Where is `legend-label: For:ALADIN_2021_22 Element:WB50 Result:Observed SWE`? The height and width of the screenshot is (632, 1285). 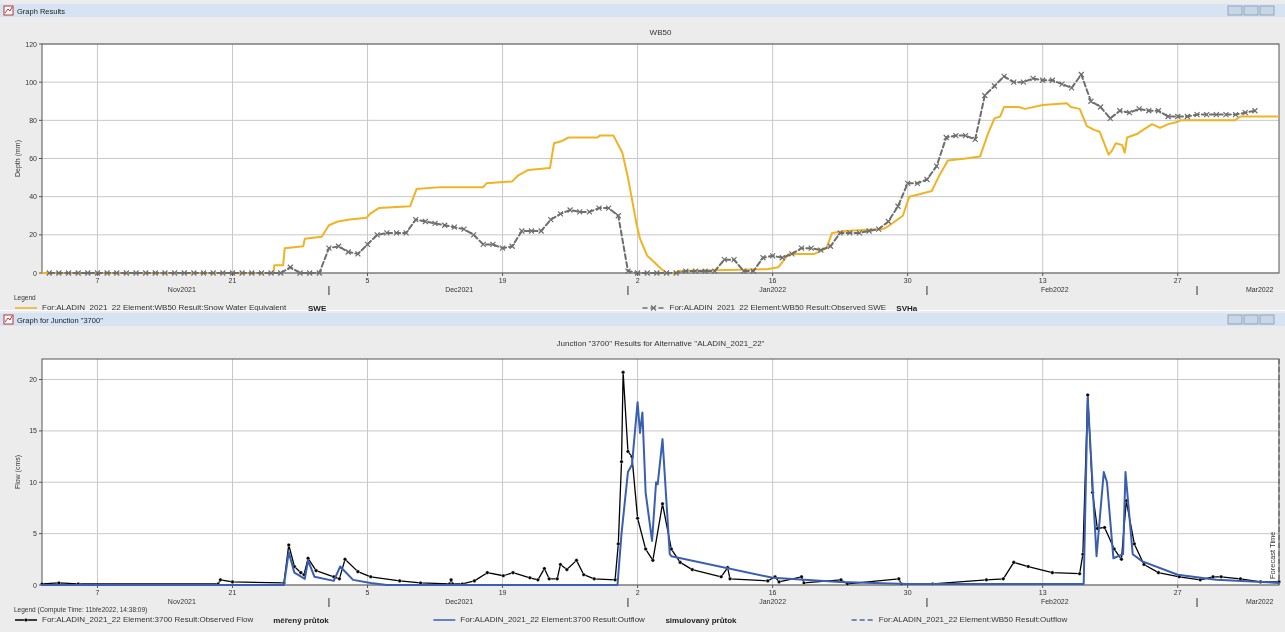
legend-label: For:ALADIN_2021_22 Element:WB50 Result:Observed SWE is located at coordinates (778, 307).